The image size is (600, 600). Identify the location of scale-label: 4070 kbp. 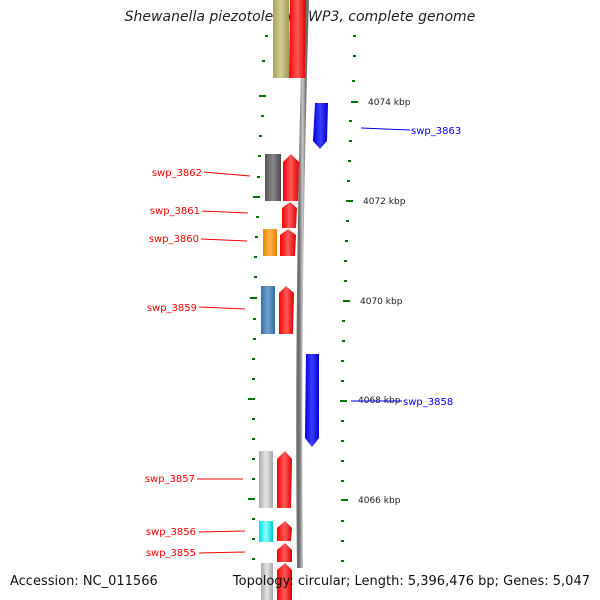
(381, 302).